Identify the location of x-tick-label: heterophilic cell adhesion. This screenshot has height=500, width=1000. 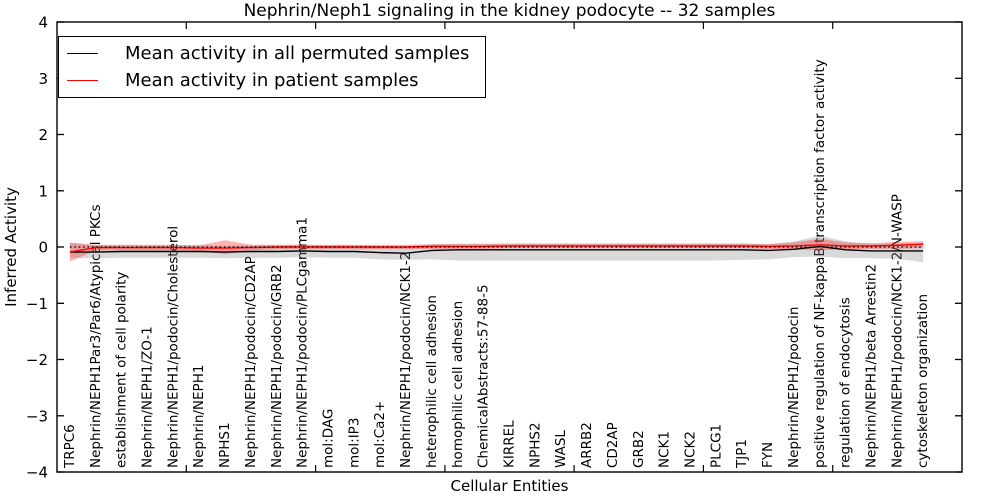
(432, 381).